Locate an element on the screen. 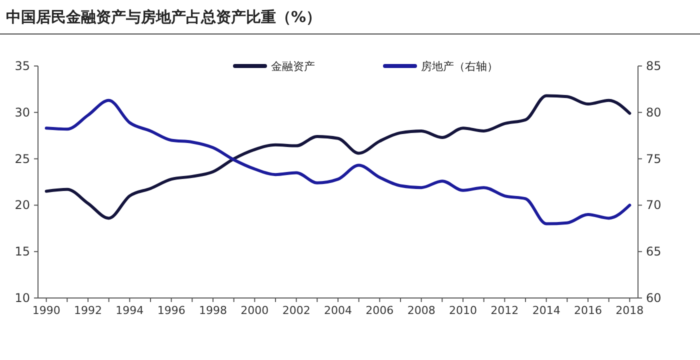 The height and width of the screenshot is (360, 700). y-tick-label: 10 is located at coordinates (22, 298).